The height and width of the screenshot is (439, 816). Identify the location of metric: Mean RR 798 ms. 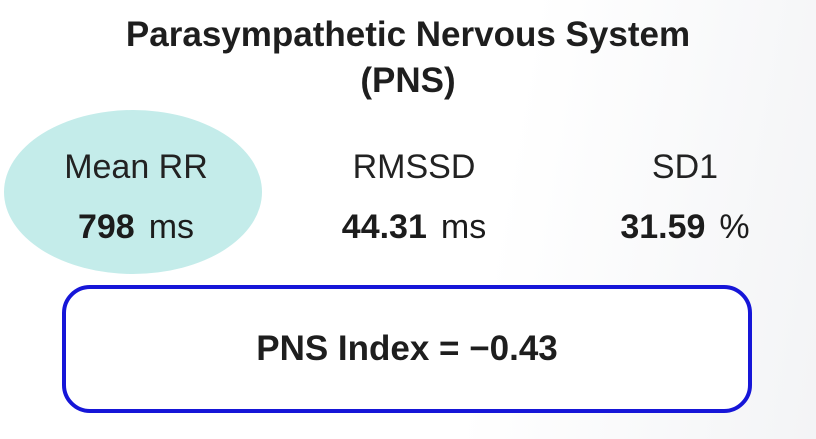
(136, 197).